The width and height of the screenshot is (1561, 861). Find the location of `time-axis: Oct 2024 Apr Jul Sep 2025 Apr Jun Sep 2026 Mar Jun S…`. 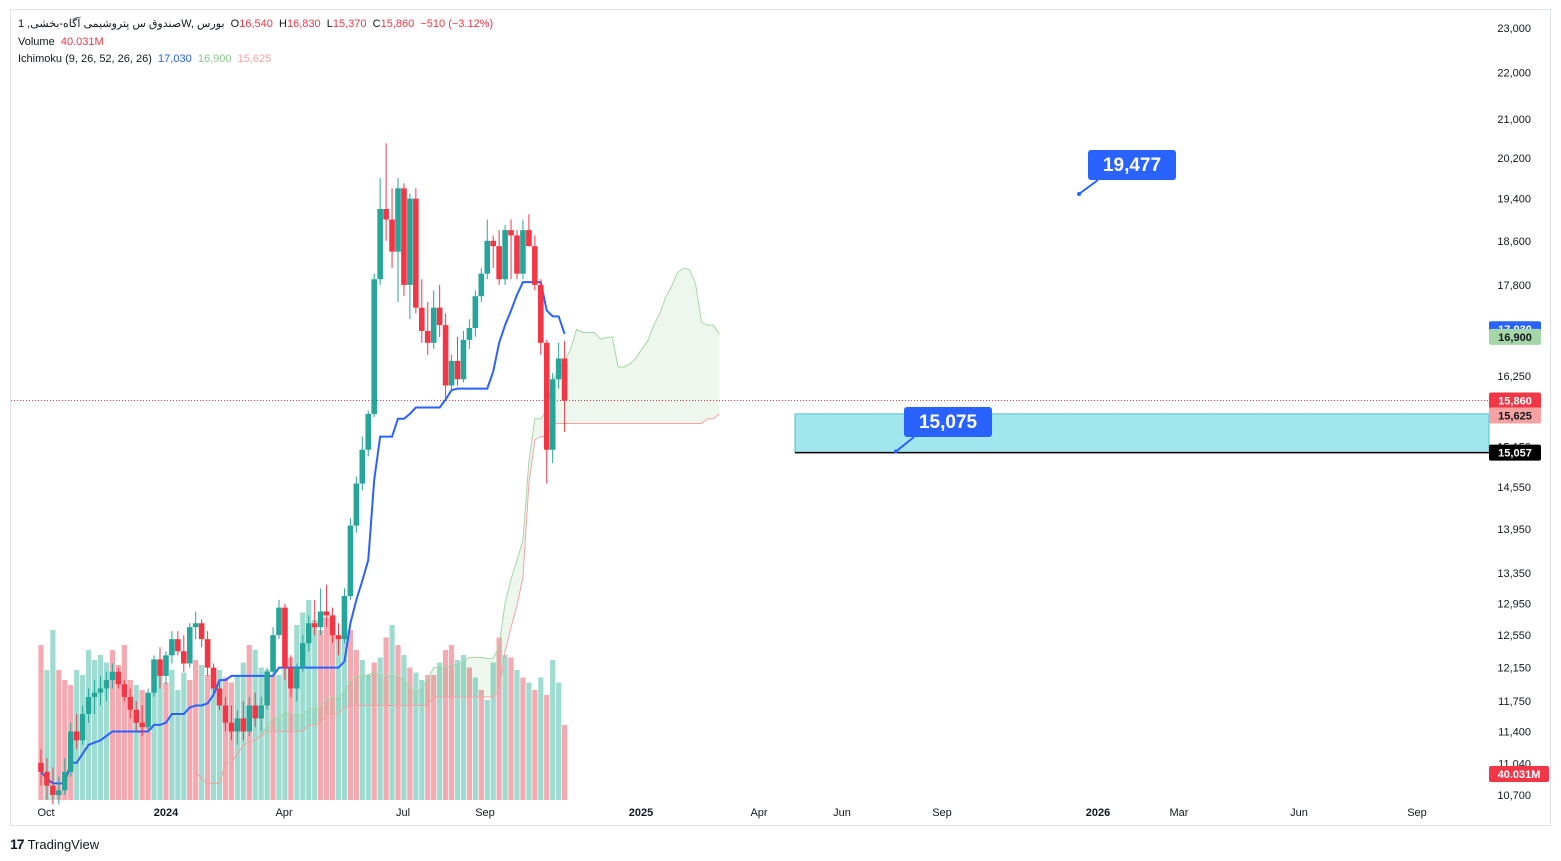

time-axis: Oct 2024 Apr Jul Sep 2025 Apr Jun Sep 2026 Mar Jun S… is located at coordinates (731, 813).